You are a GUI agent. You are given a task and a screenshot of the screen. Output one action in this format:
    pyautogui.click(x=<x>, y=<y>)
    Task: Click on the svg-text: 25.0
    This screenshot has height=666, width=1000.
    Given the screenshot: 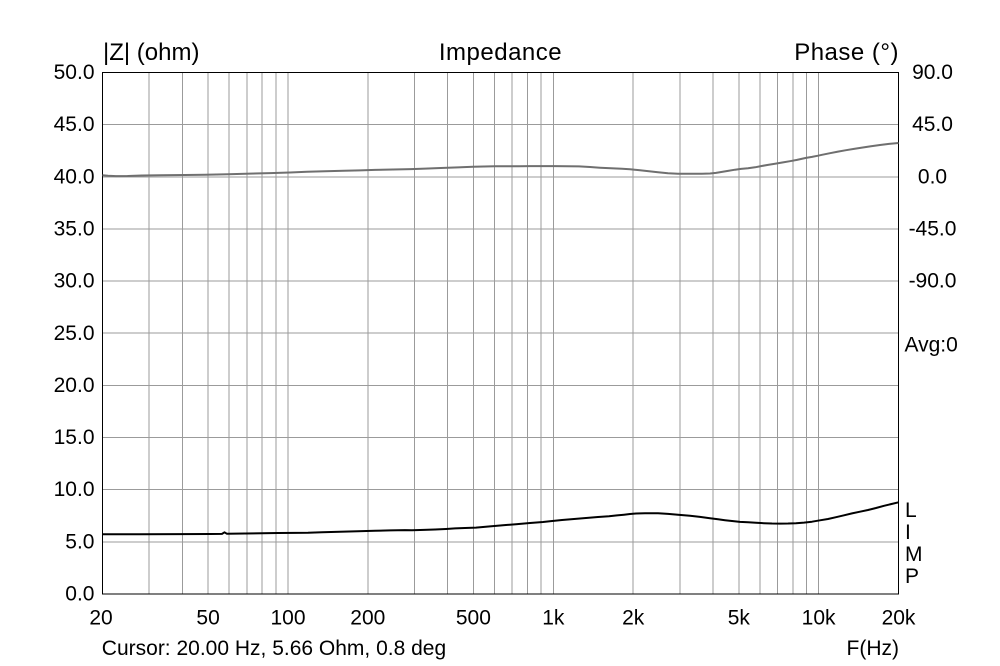 What is the action you would take?
    pyautogui.click(x=74, y=333)
    